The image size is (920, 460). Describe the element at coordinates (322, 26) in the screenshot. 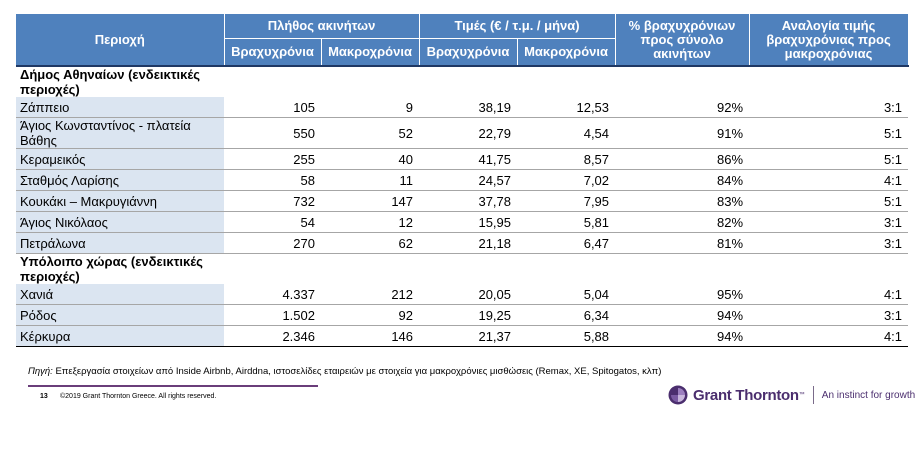

I see `header-count-group: Πλήθος ακινήτων` at that location.